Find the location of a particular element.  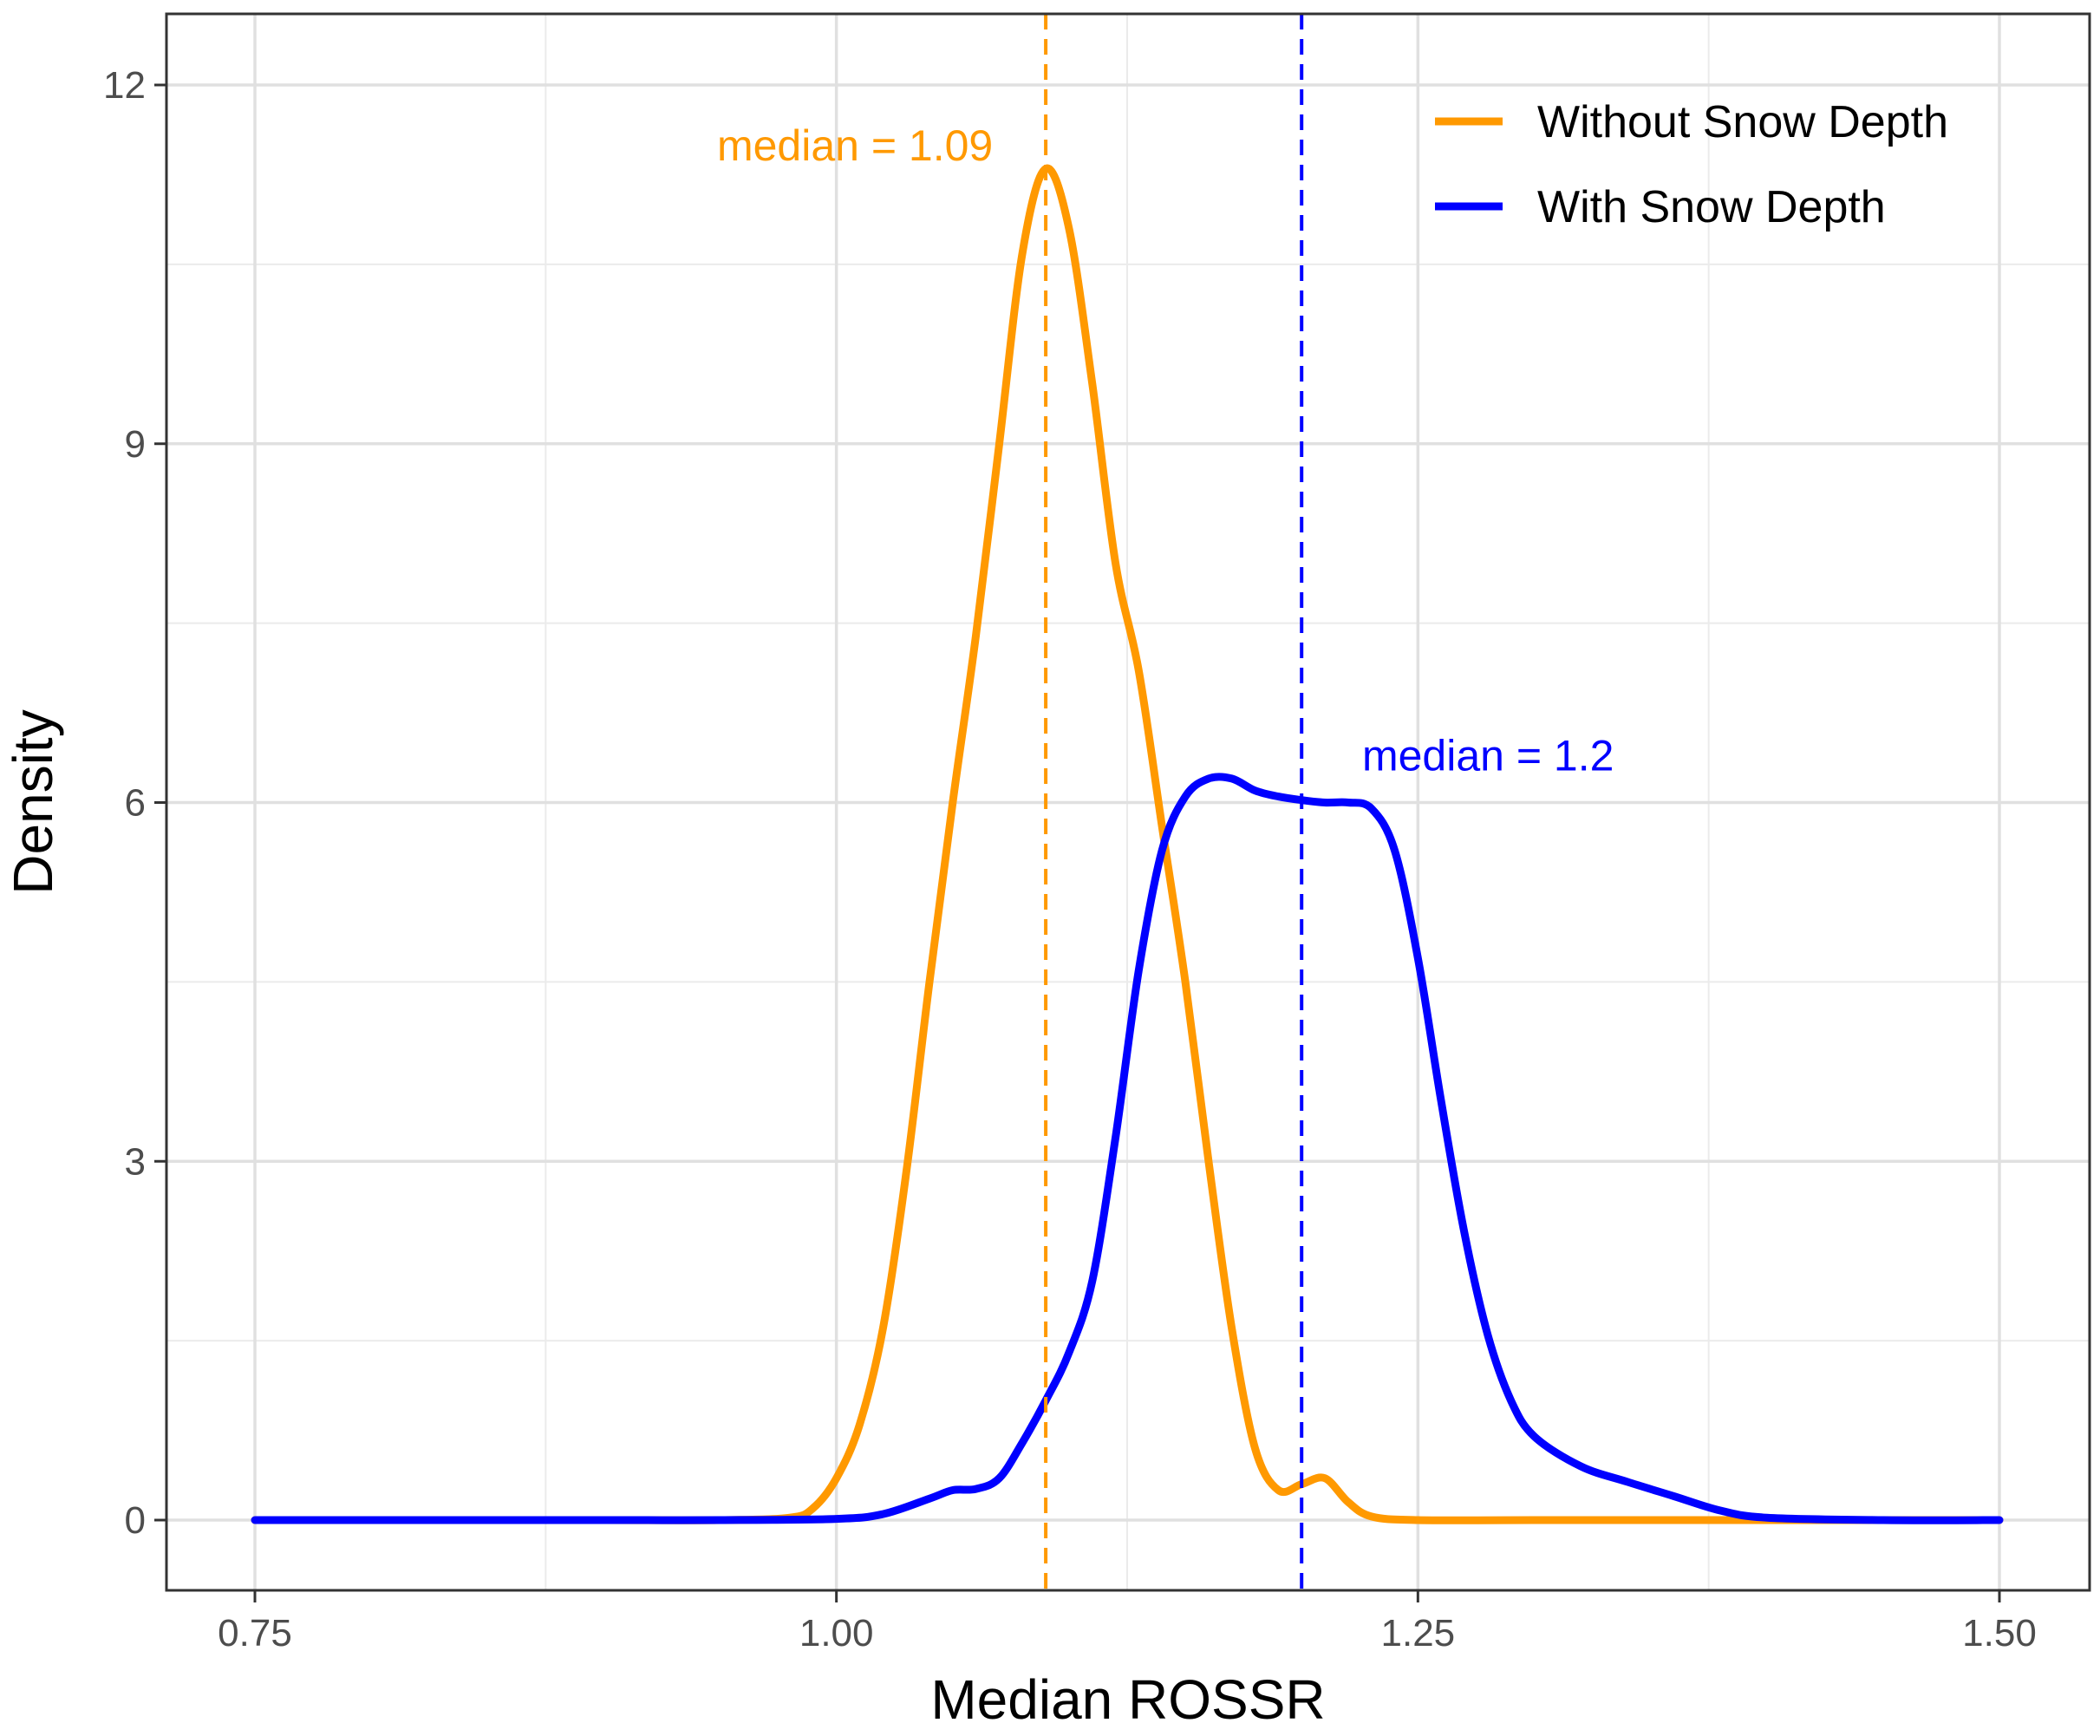

median-lines is located at coordinates (1174, 802).